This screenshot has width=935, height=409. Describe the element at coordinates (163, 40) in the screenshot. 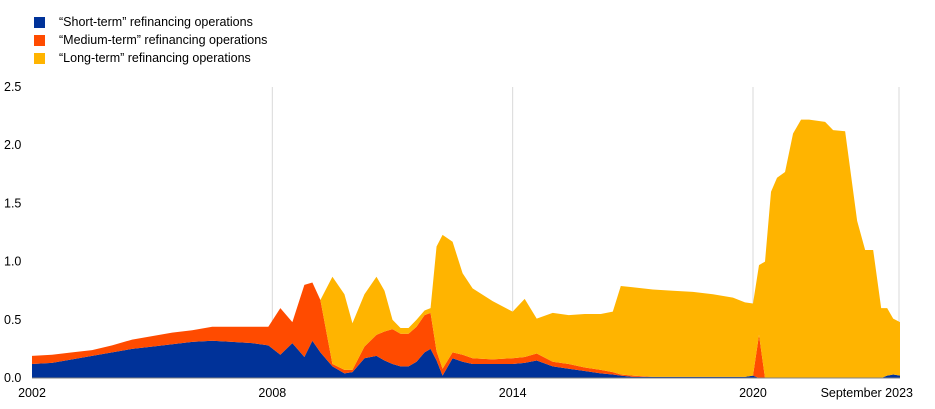

I see `legend-label-medium-term: “Medium-term” refinancing operations` at that location.